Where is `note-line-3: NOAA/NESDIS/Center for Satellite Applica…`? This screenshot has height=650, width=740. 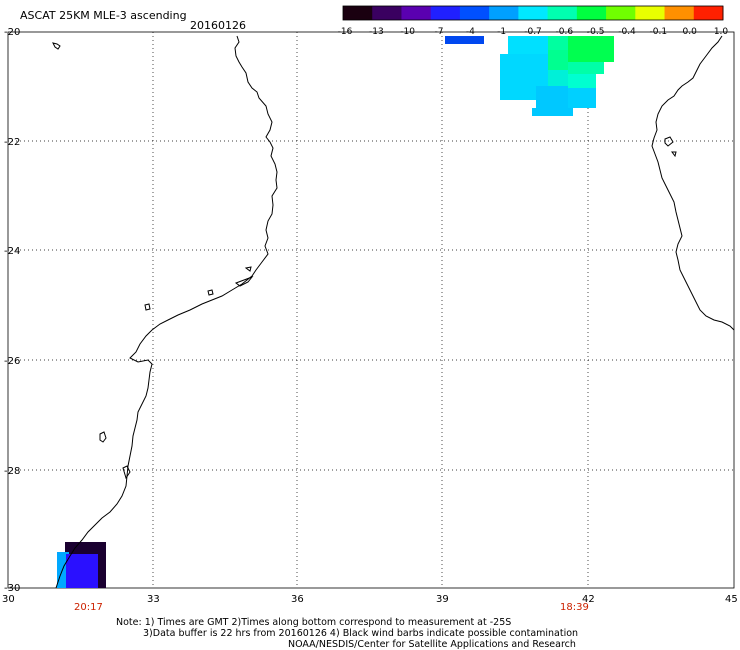
note-line-3: NOAA/NESDIS/Center for Satellite Applica… is located at coordinates (432, 644).